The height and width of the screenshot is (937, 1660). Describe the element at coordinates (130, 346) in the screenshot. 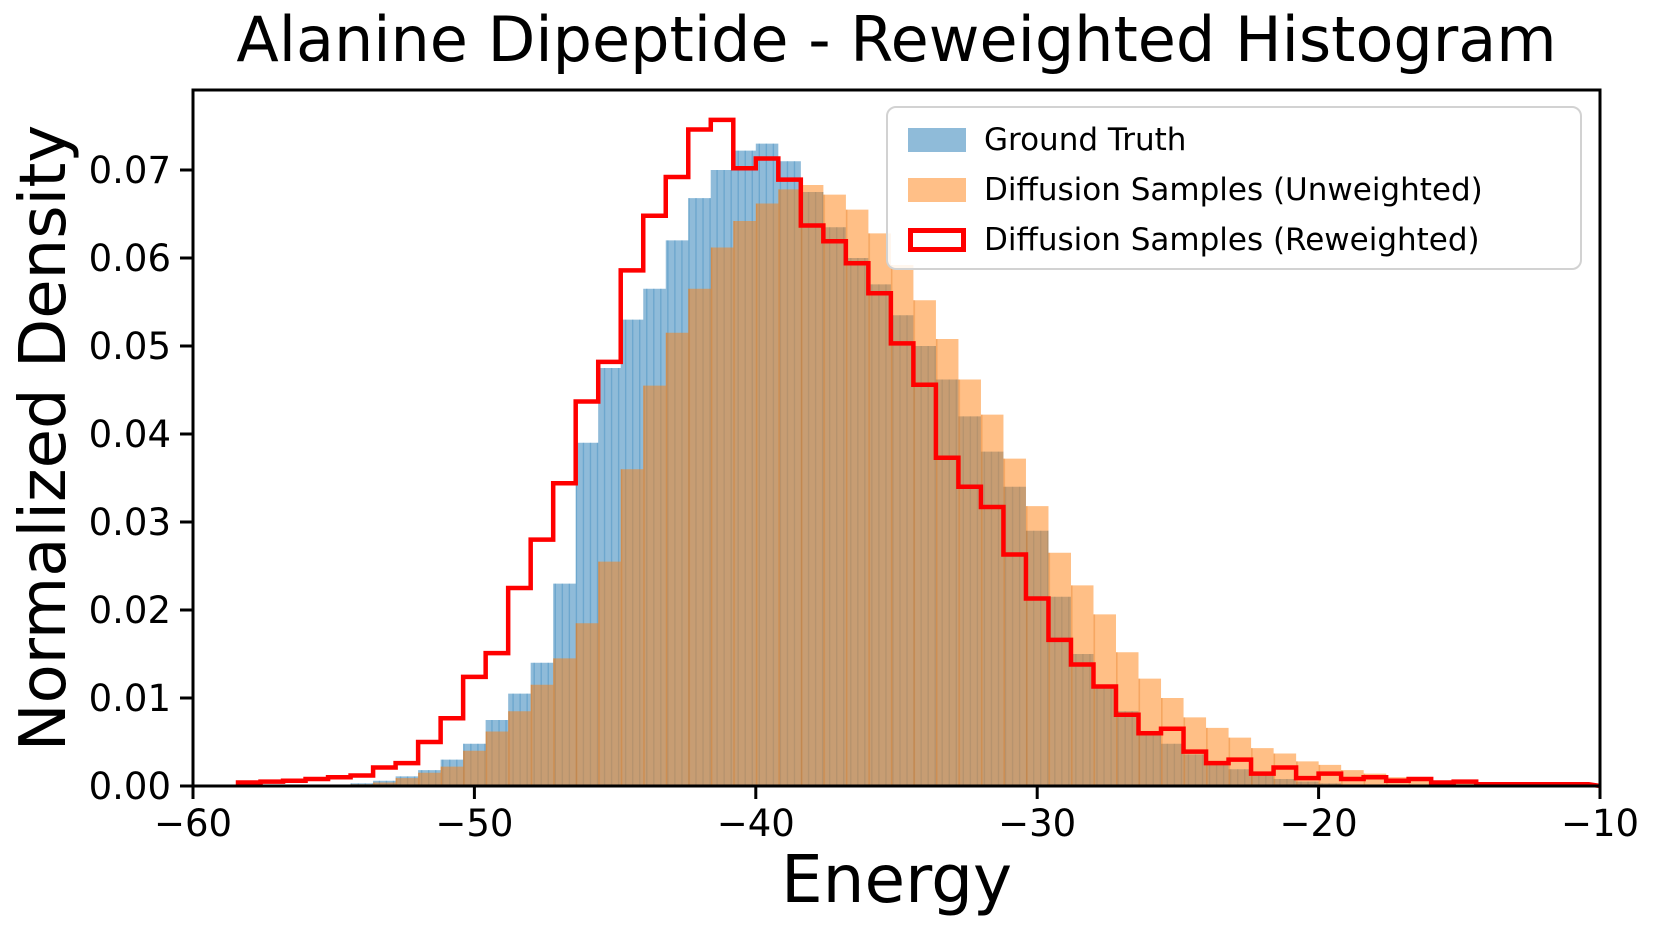

I see `y-tick-label: 0.05` at that location.